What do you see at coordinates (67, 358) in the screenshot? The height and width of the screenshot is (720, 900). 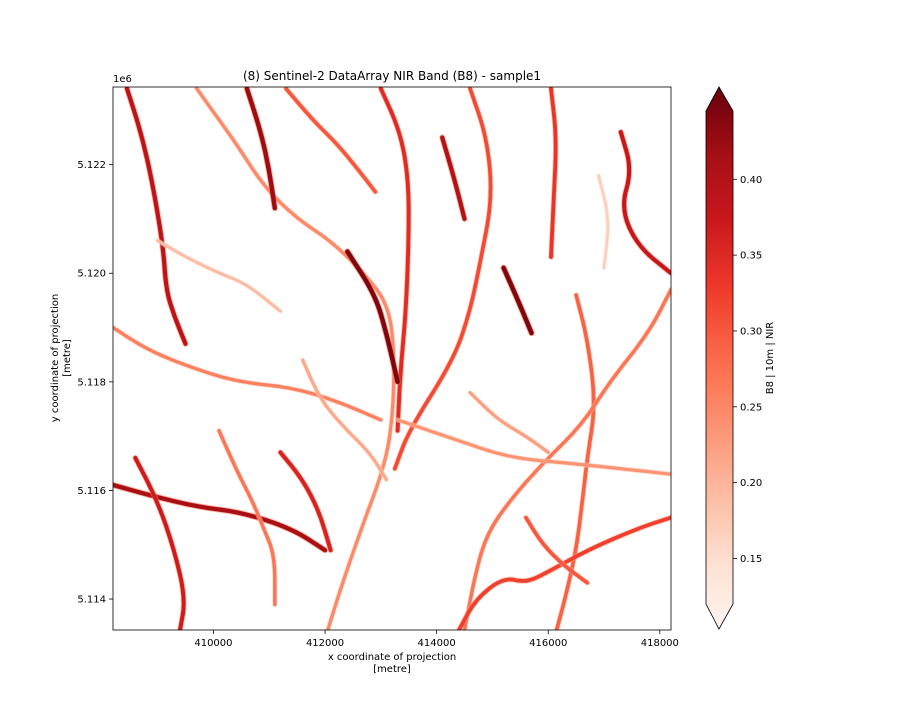 I see `y-axis-unit: [metre]` at bounding box center [67, 358].